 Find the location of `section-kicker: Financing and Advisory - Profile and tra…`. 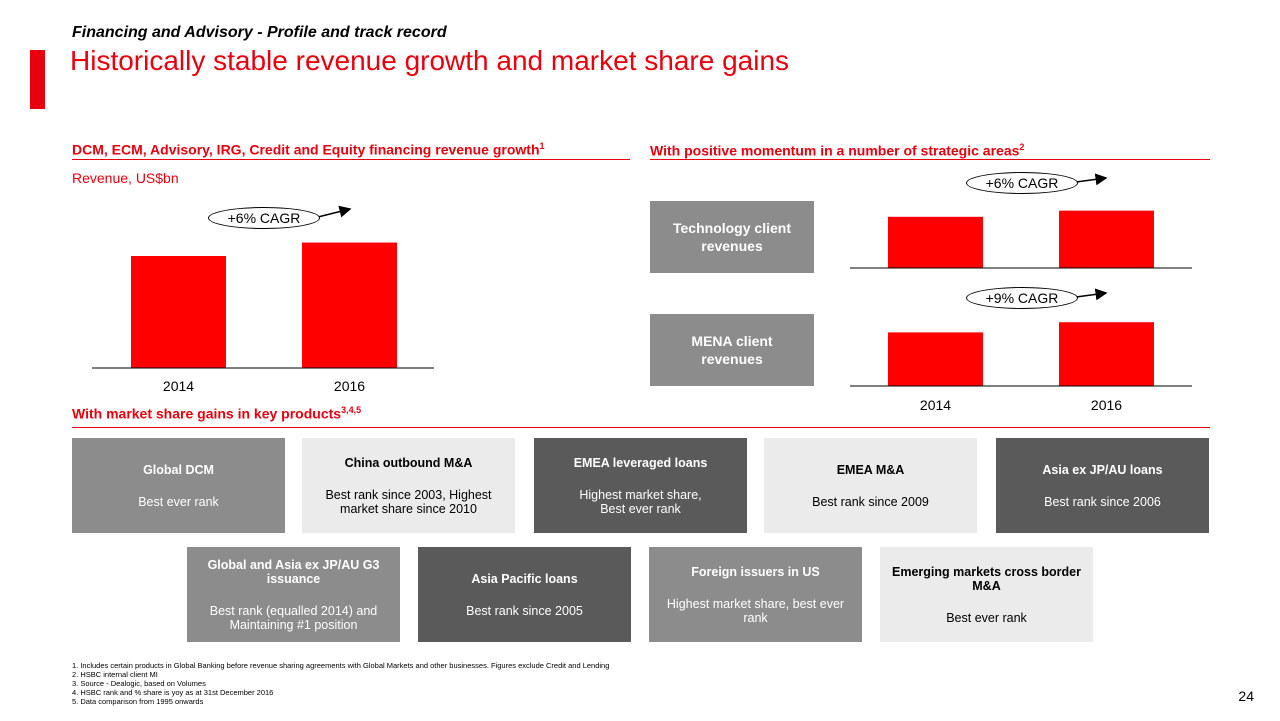

section-kicker: Financing and Advisory - Profile and tra… is located at coordinates (259, 32).